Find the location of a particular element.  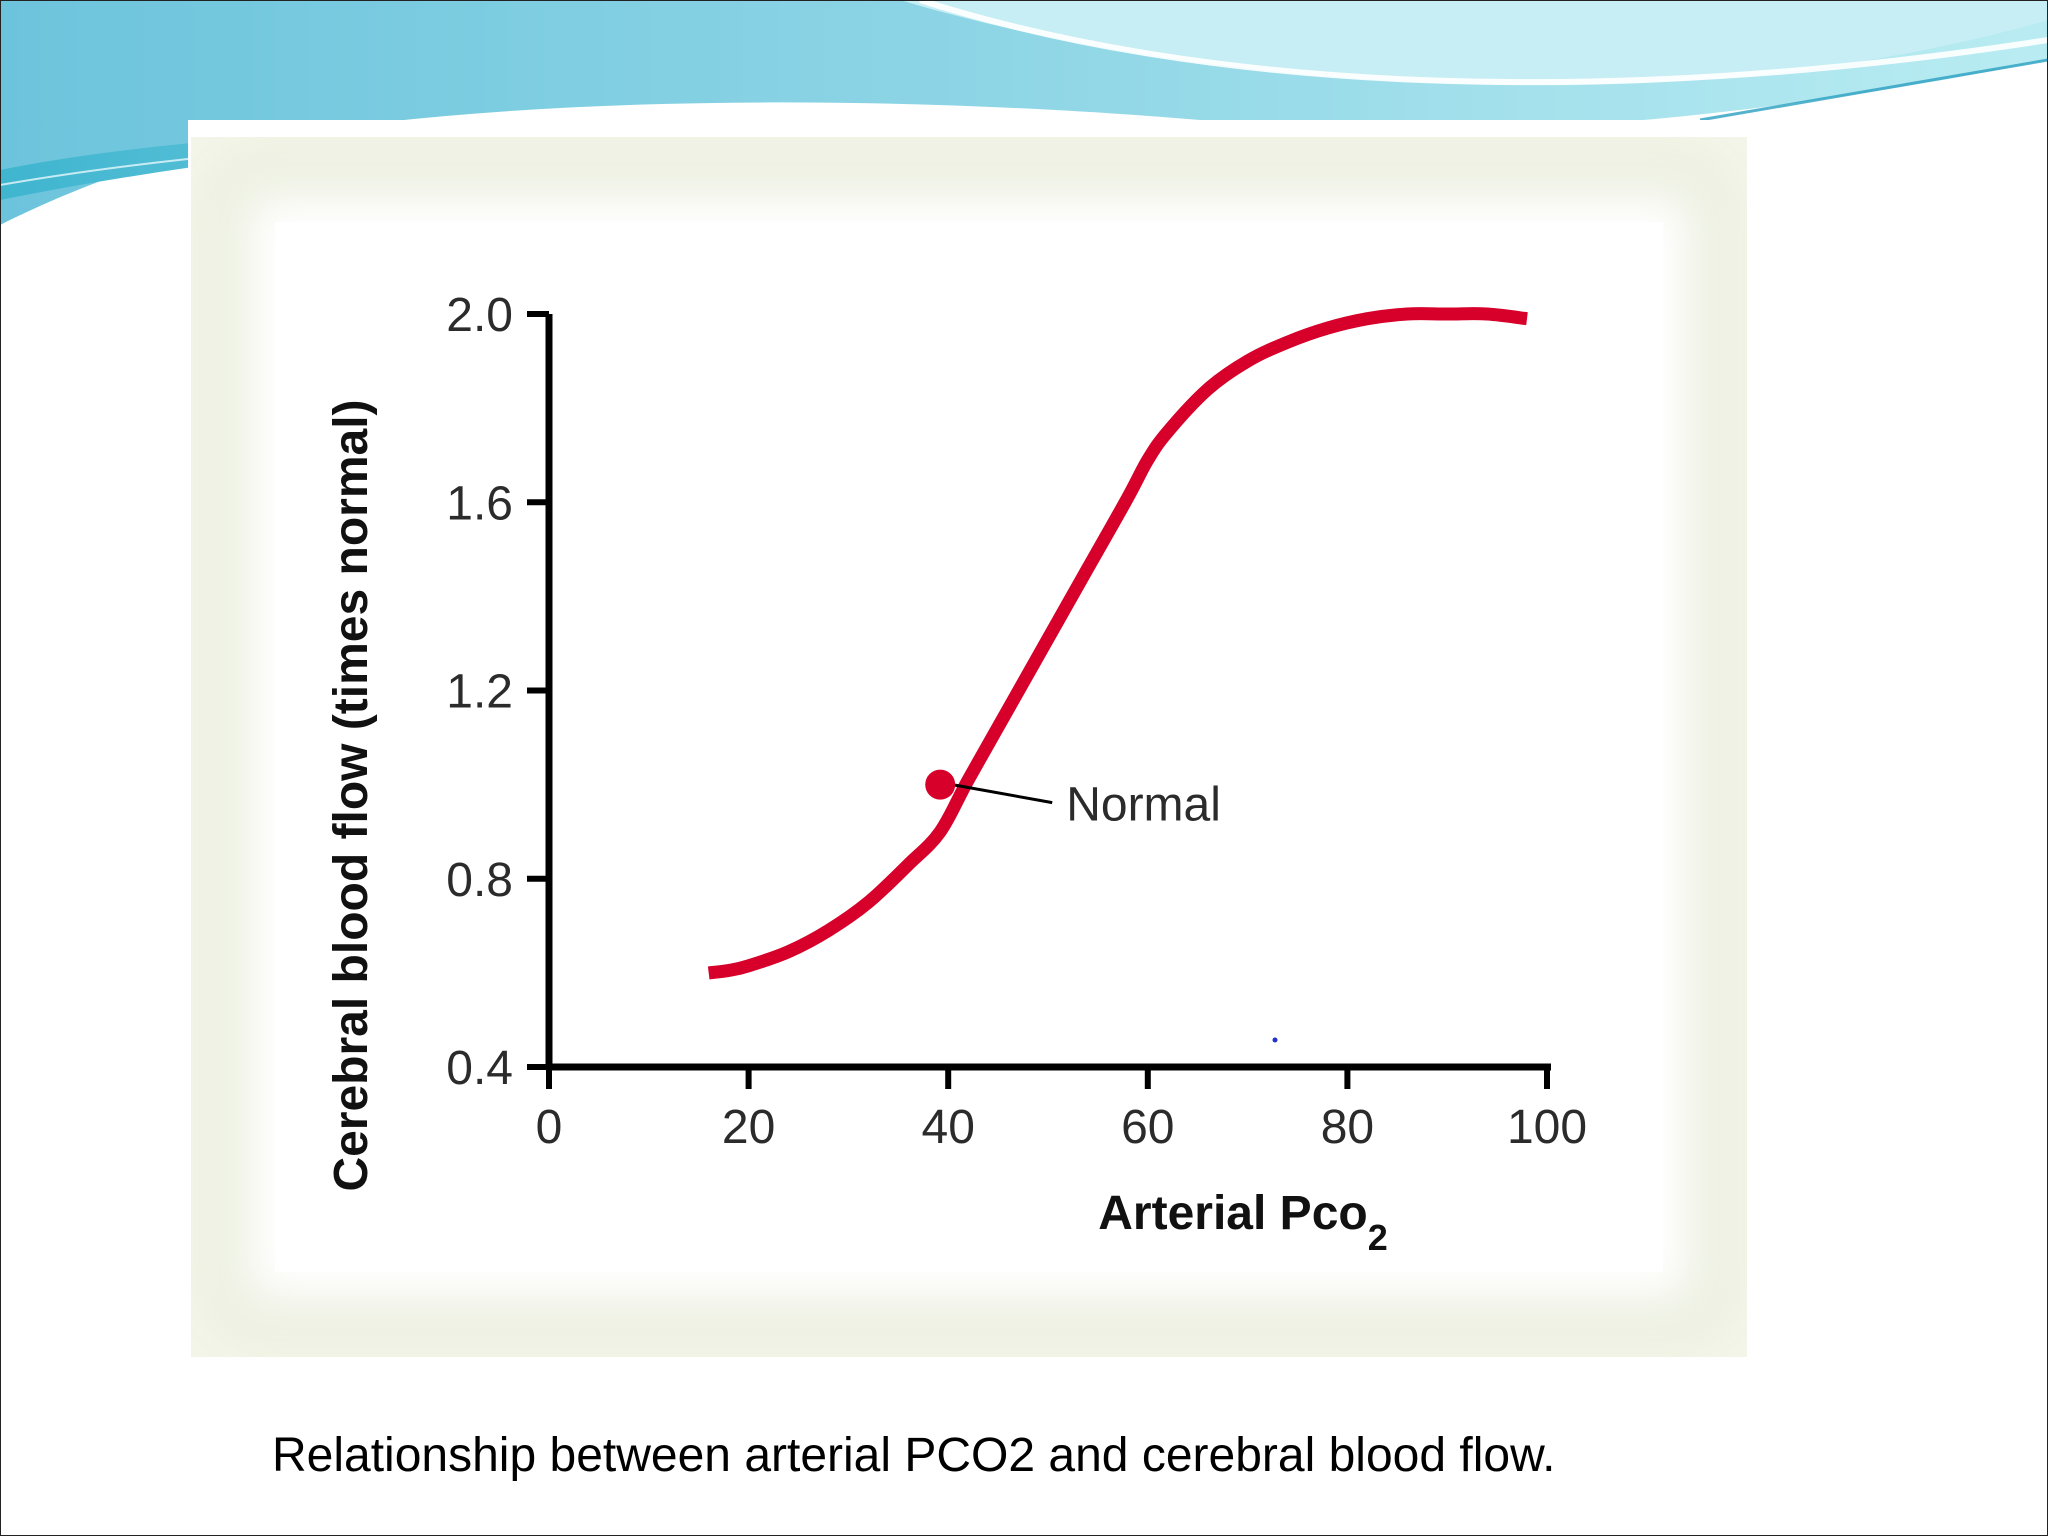

annotation-layer: Normal is located at coordinates (1101, 906).